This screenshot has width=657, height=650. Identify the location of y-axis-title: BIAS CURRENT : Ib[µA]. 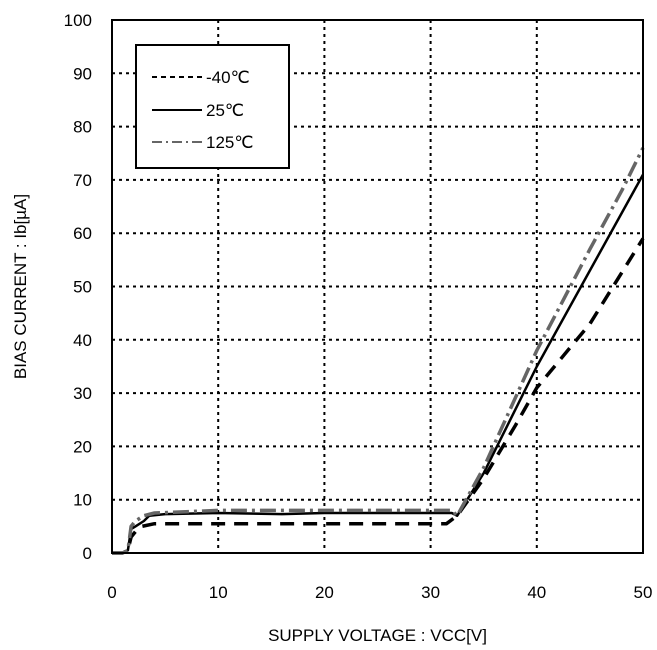
(20, 286).